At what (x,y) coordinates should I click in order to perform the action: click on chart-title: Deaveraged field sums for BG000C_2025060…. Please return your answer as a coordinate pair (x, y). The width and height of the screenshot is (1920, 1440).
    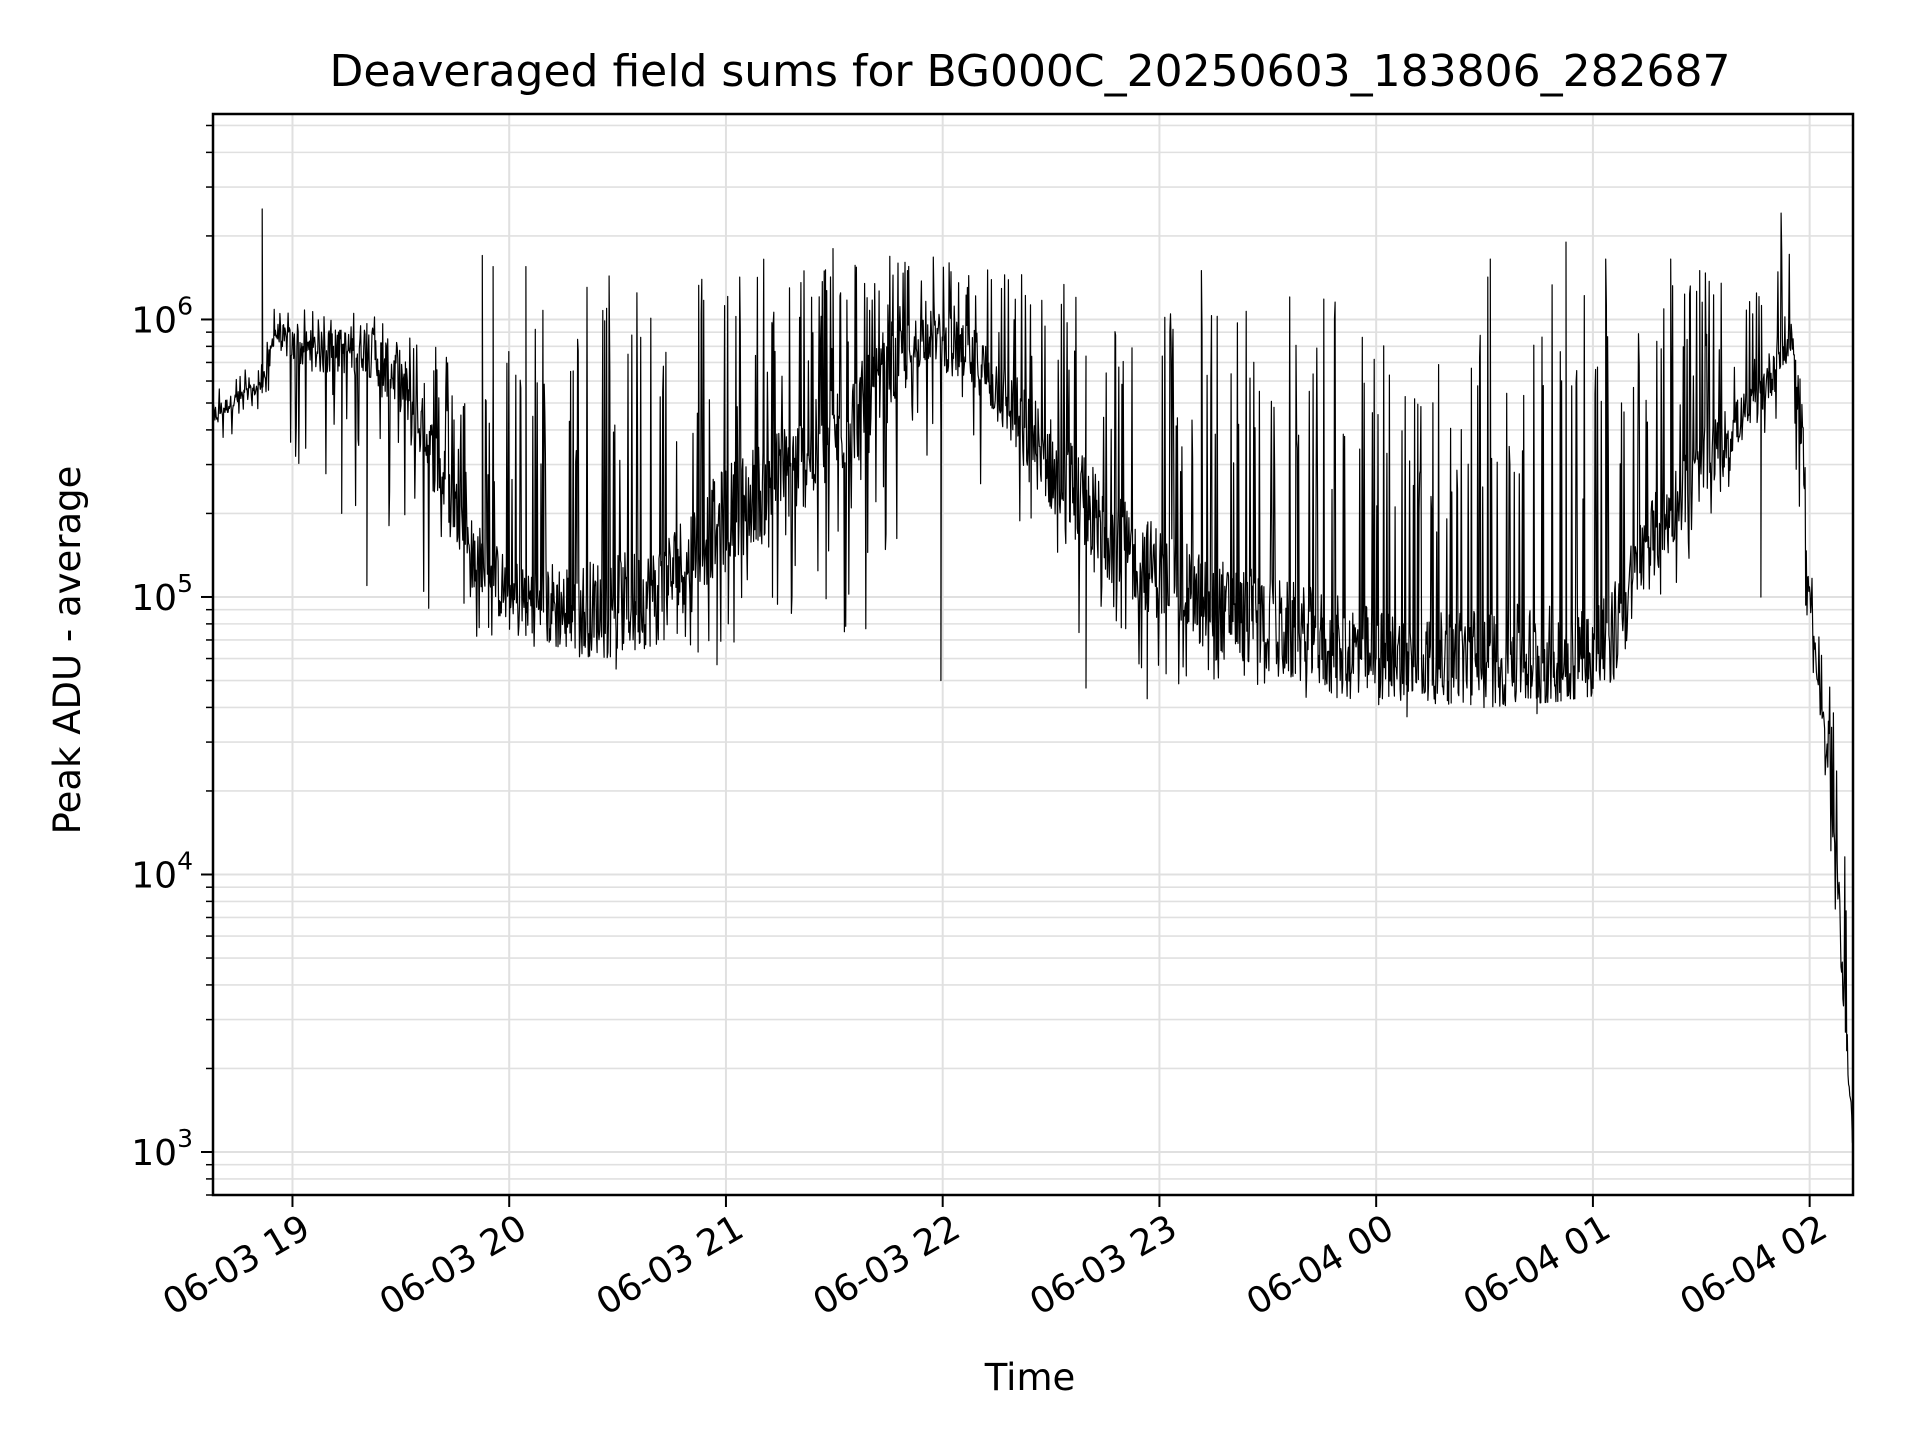
    Looking at the image, I should click on (1029, 71).